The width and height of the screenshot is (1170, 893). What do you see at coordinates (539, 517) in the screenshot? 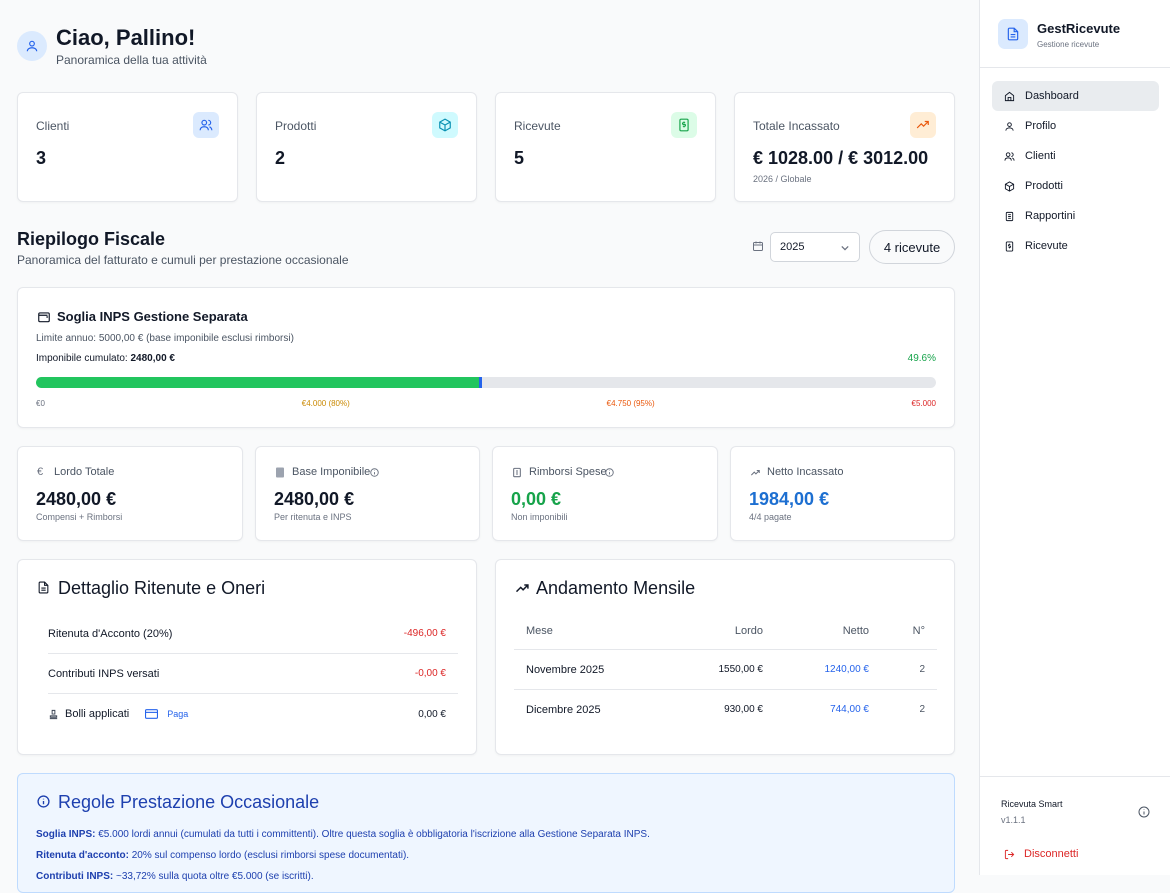
I see `metric-note: Non imponibili` at bounding box center [539, 517].